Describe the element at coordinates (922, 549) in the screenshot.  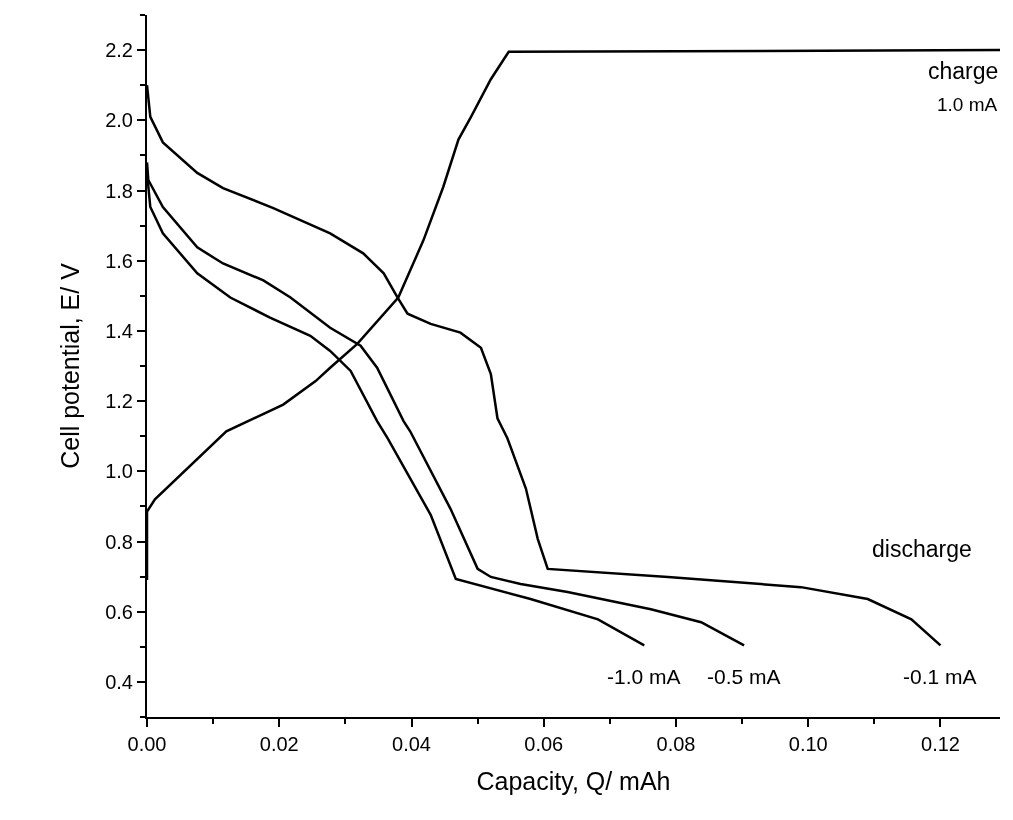
I see `annotation: discharge` at that location.